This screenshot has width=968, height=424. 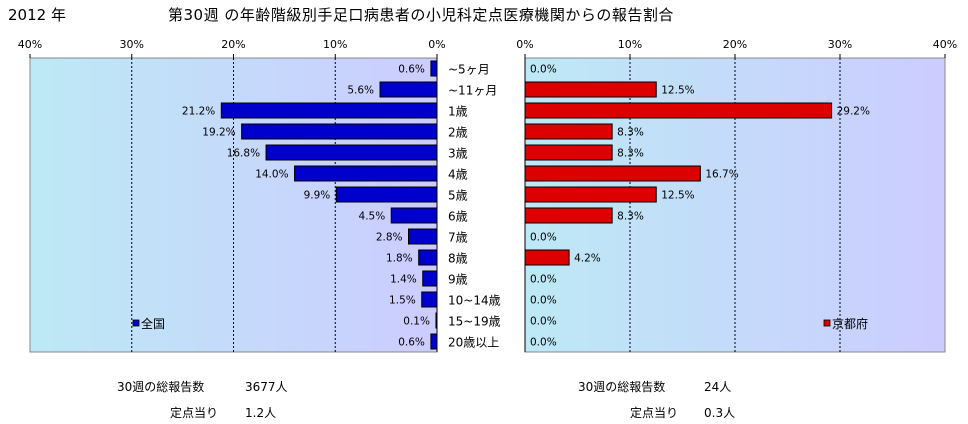 What do you see at coordinates (622, 387) in the screenshot?
I see `kyoto-total-label: 30週の総報告数` at bounding box center [622, 387].